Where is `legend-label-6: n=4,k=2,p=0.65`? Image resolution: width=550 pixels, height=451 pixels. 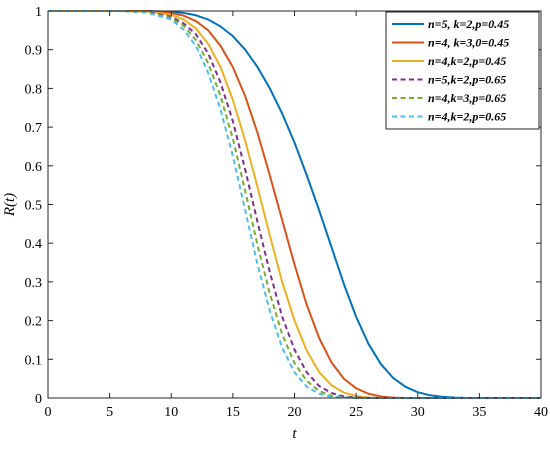
legend-label-6: n=4,k=2,p=0.65 is located at coordinates (467, 117).